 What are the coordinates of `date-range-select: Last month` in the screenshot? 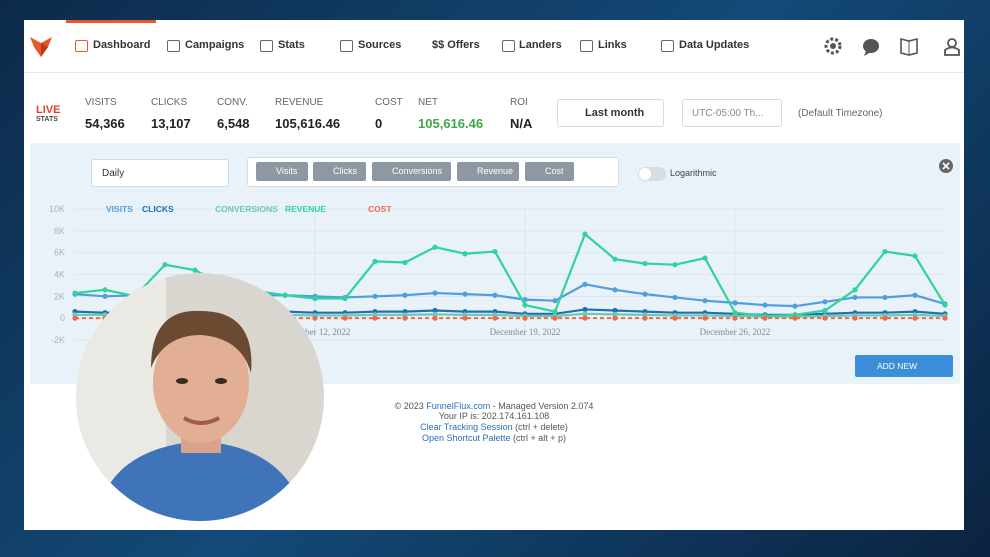 It's located at (610, 113).